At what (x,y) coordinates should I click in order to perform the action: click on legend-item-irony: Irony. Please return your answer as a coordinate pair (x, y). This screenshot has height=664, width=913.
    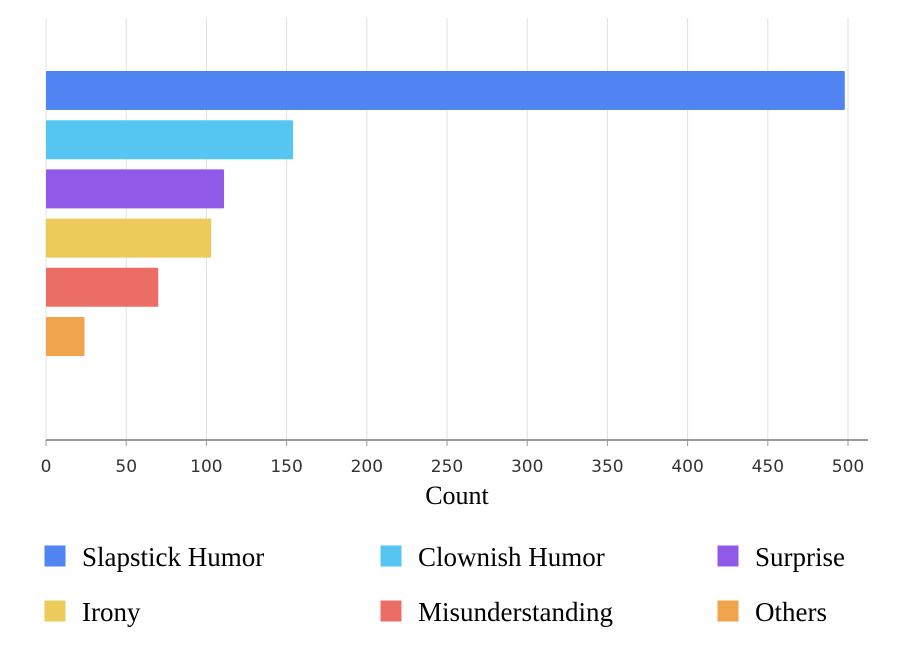
    Looking at the image, I should click on (92, 612).